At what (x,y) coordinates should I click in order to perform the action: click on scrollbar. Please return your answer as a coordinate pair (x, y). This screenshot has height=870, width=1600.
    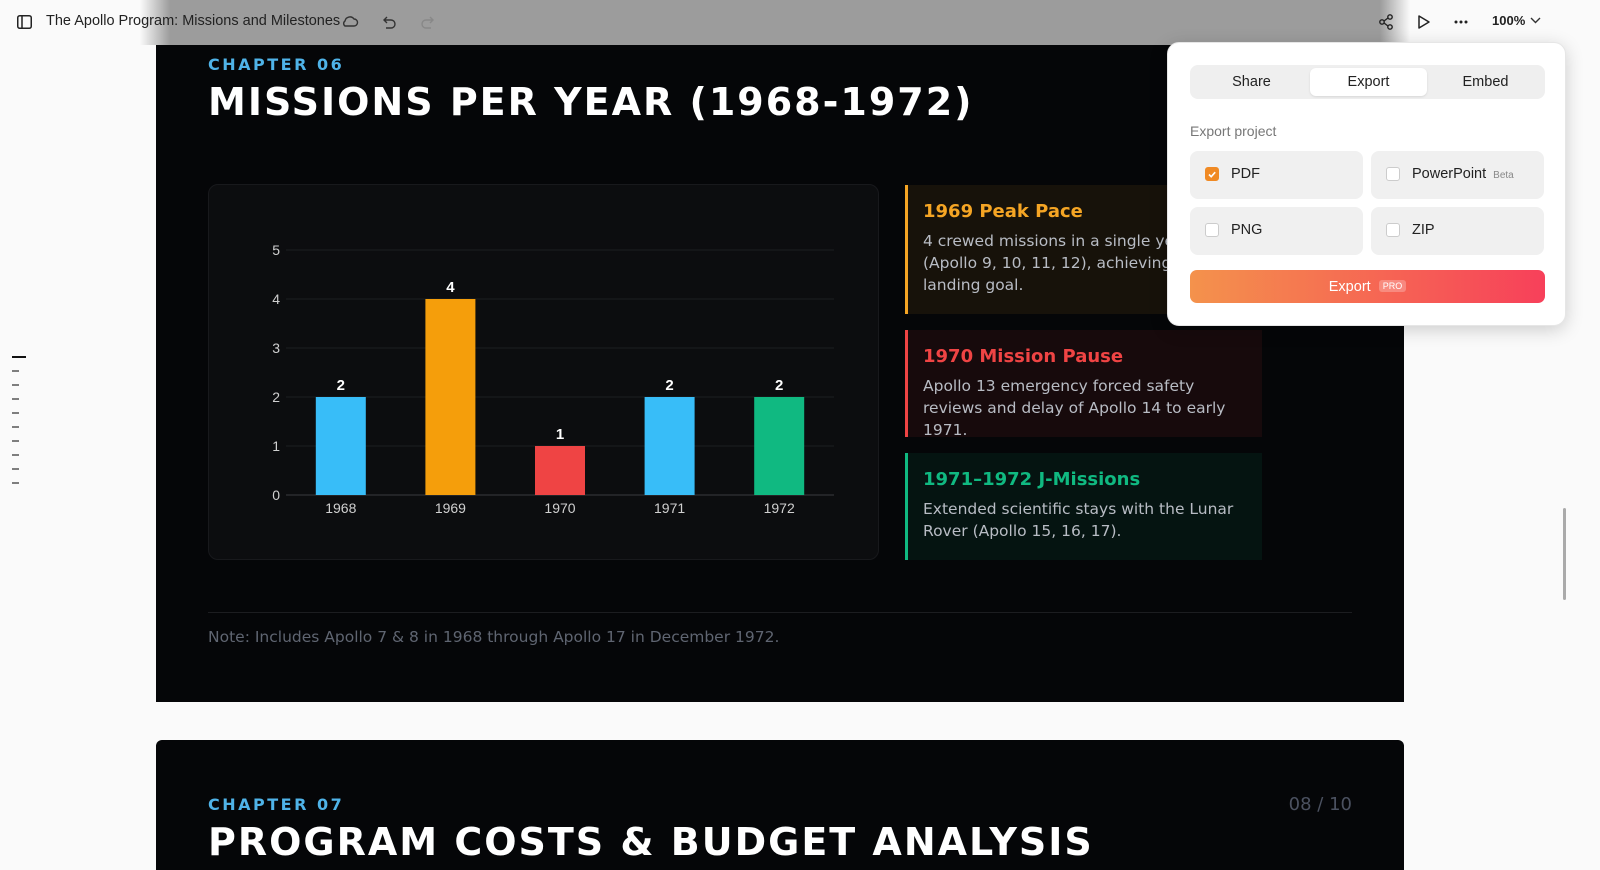
    Looking at the image, I should click on (1564, 554).